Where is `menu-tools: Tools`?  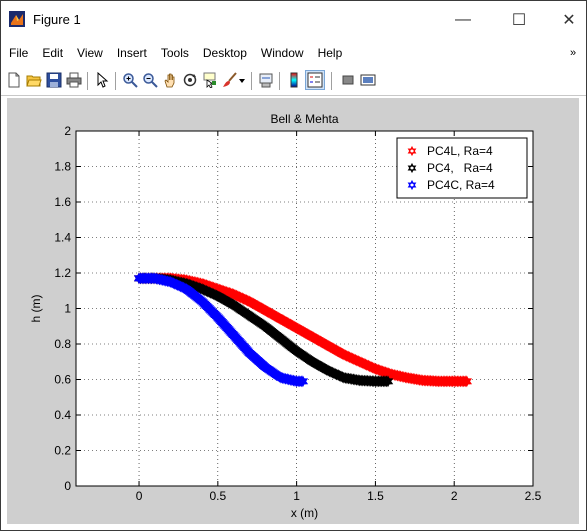
menu-tools: Tools is located at coordinates (174, 53).